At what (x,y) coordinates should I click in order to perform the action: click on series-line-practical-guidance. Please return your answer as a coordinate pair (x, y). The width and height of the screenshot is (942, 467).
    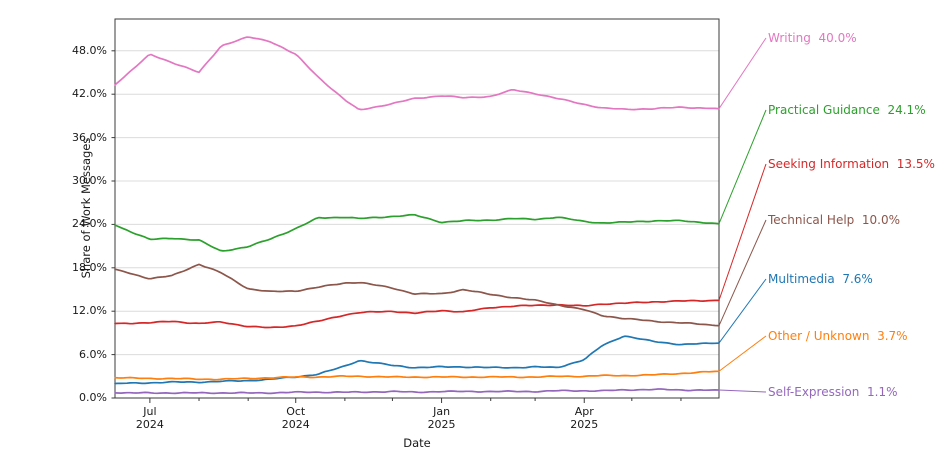
    Looking at the image, I should click on (417, 232).